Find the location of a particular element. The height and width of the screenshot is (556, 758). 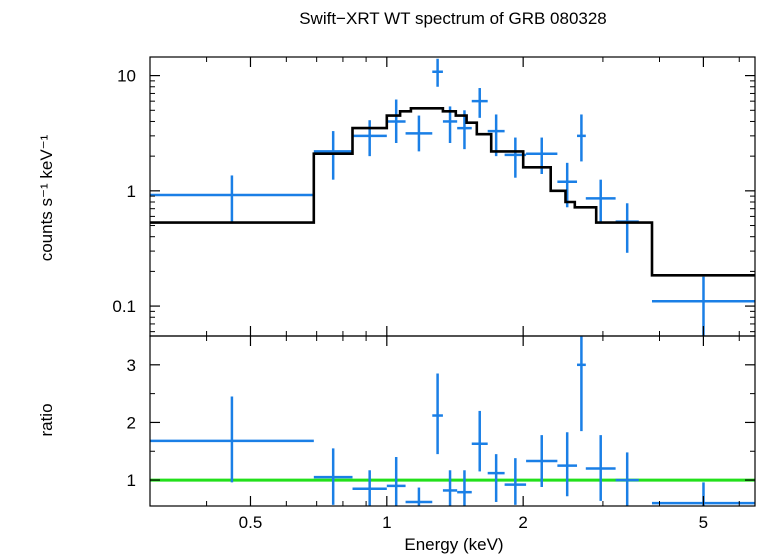

chart-title: Swift−XRT WT spectrum of GRB 080328 is located at coordinates (453, 18).